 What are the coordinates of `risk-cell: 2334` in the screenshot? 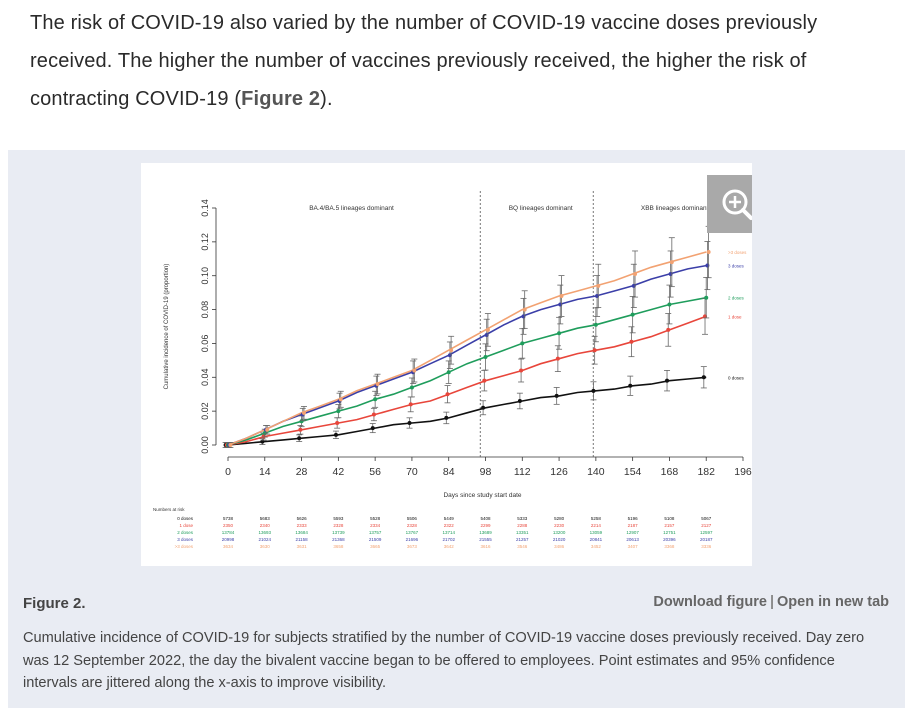 It's located at (375, 525).